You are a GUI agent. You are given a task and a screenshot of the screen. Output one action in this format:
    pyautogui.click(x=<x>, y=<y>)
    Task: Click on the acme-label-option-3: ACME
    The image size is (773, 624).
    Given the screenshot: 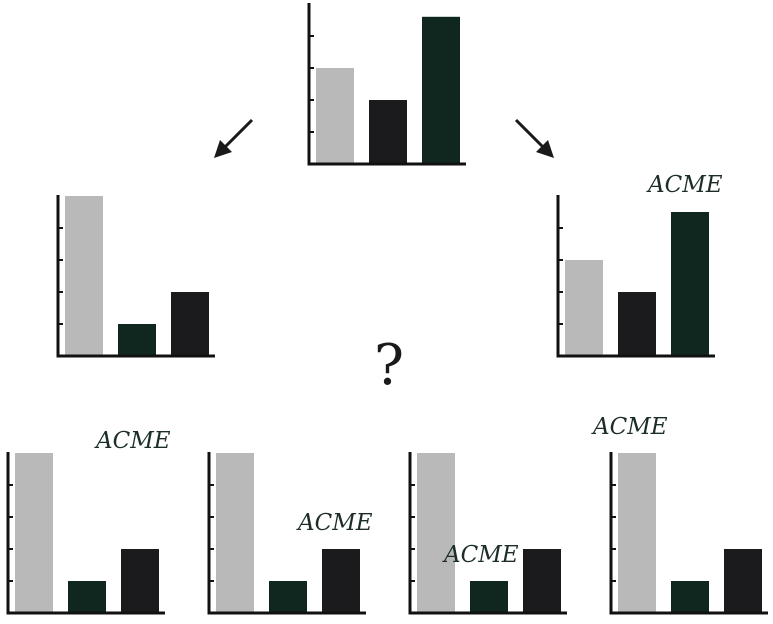 What is the action you would take?
    pyautogui.click(x=481, y=555)
    